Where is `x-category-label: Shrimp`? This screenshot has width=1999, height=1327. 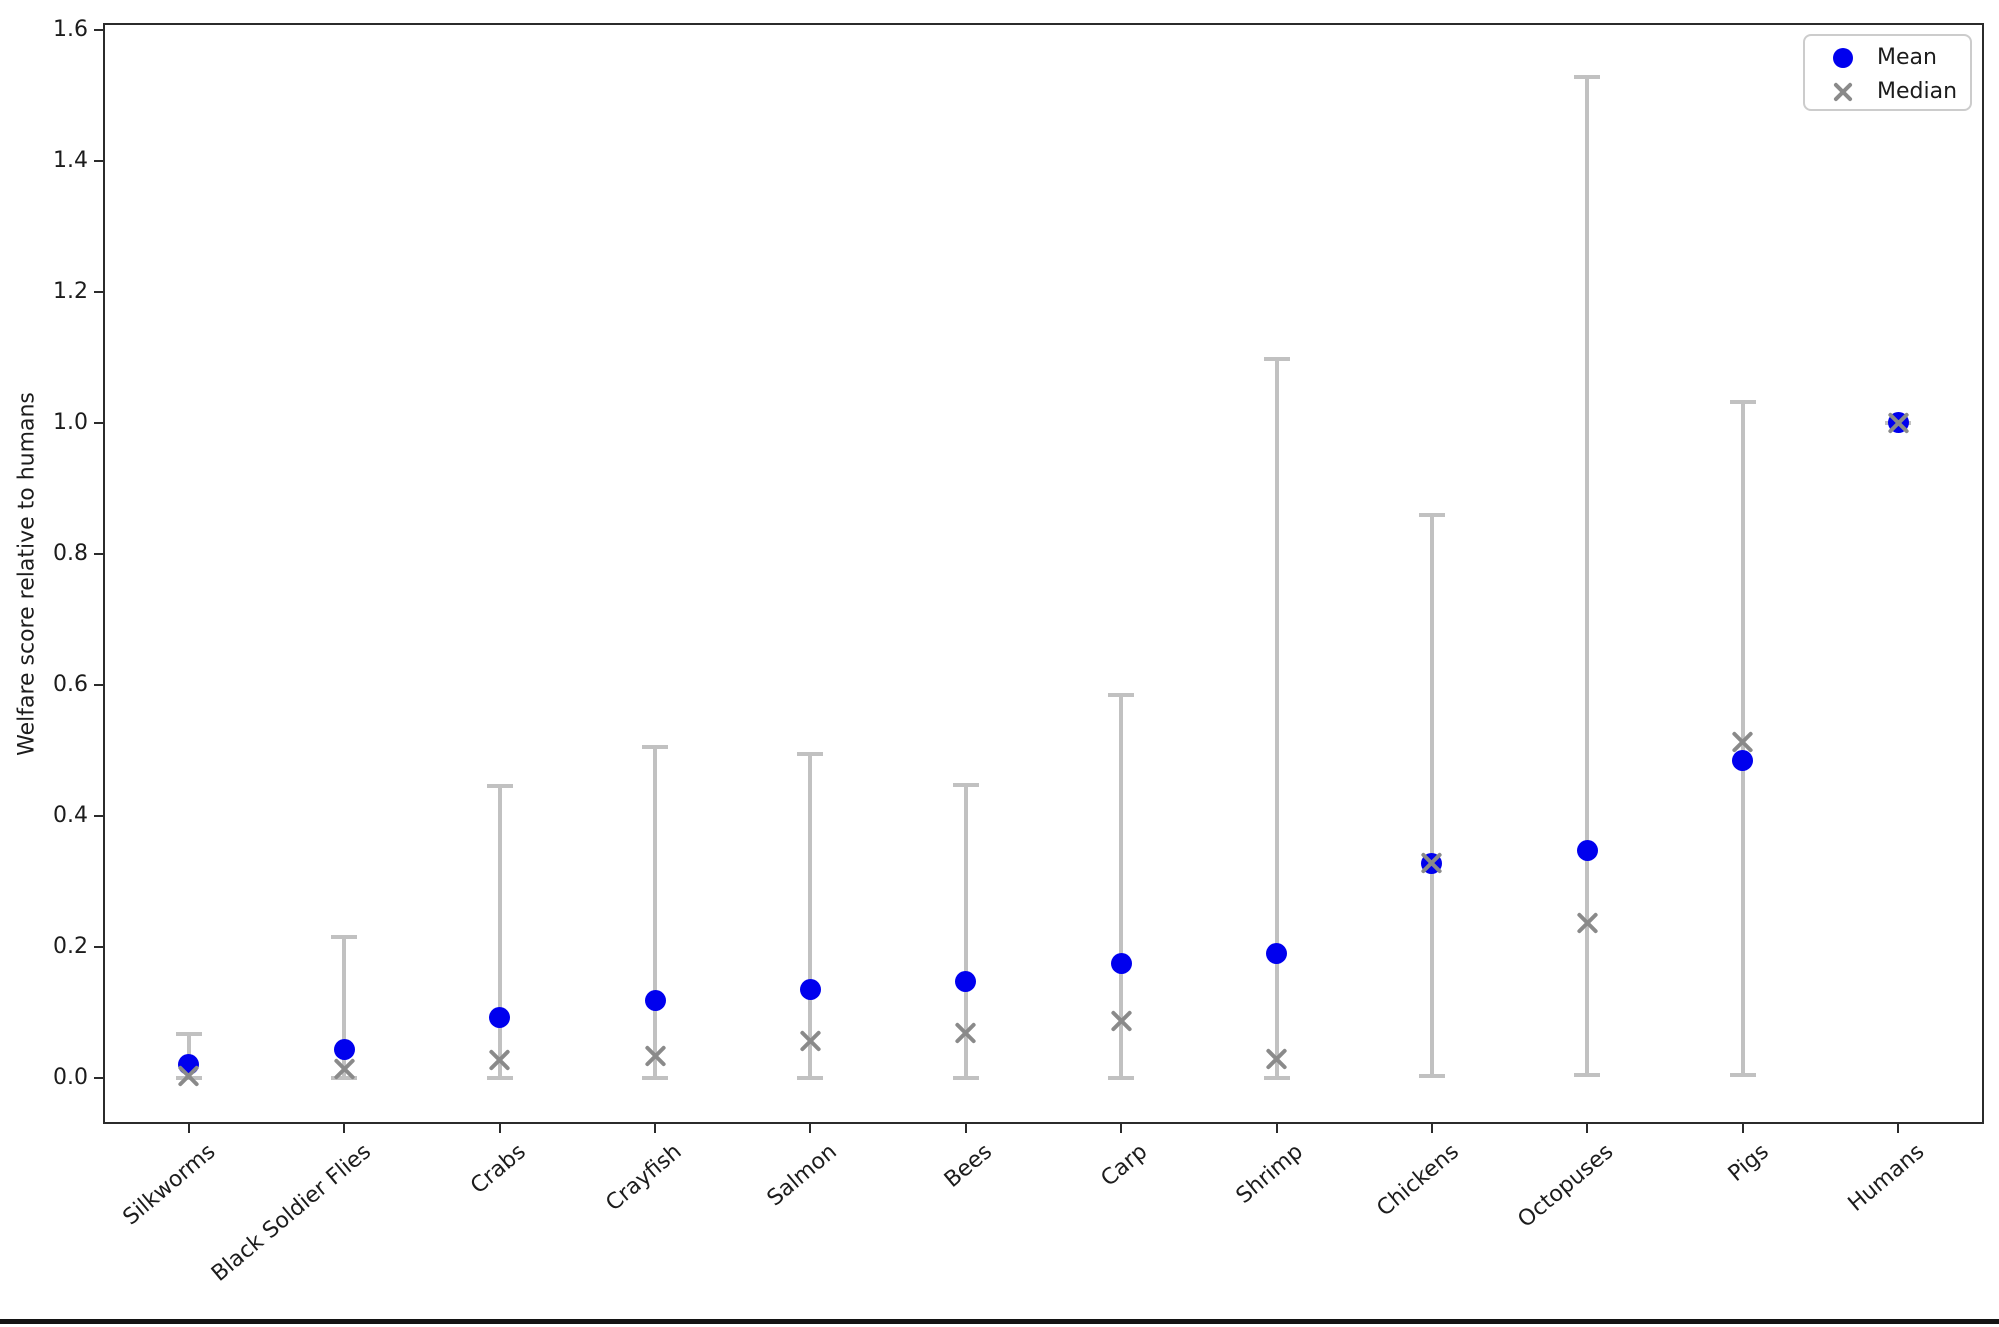 x-category-label: Shrimp is located at coordinates (1269, 1174).